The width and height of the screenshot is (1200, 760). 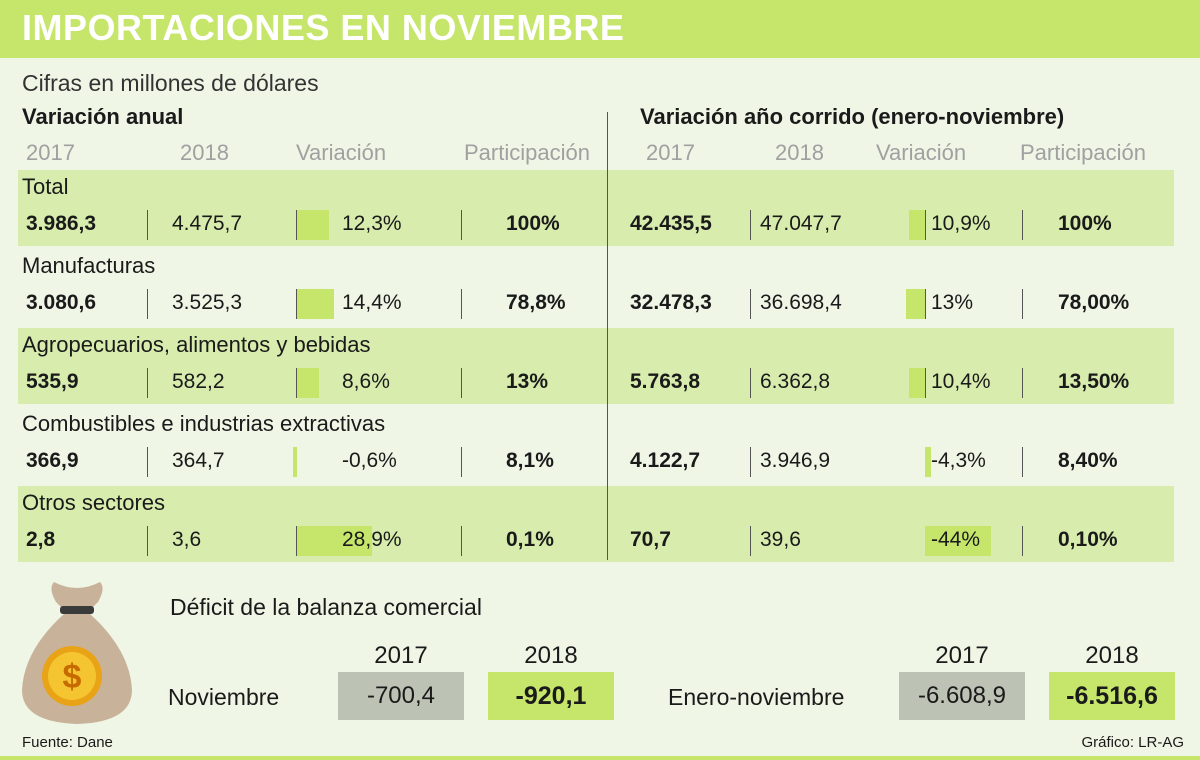 What do you see at coordinates (1088, 460) in the screenshot?
I see `ytd-share: 8,40%` at bounding box center [1088, 460].